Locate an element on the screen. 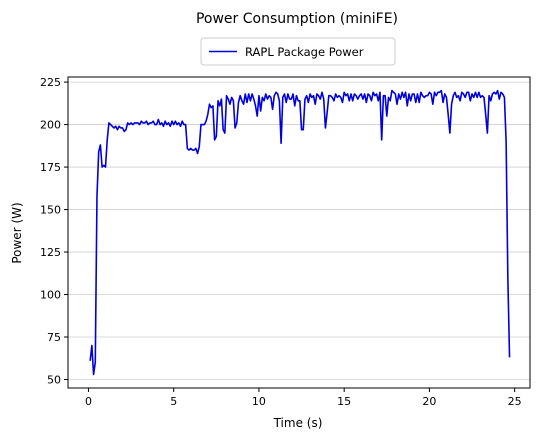 This screenshot has width=540, height=440. y-tick-label-100: 100 is located at coordinates (50, 295).